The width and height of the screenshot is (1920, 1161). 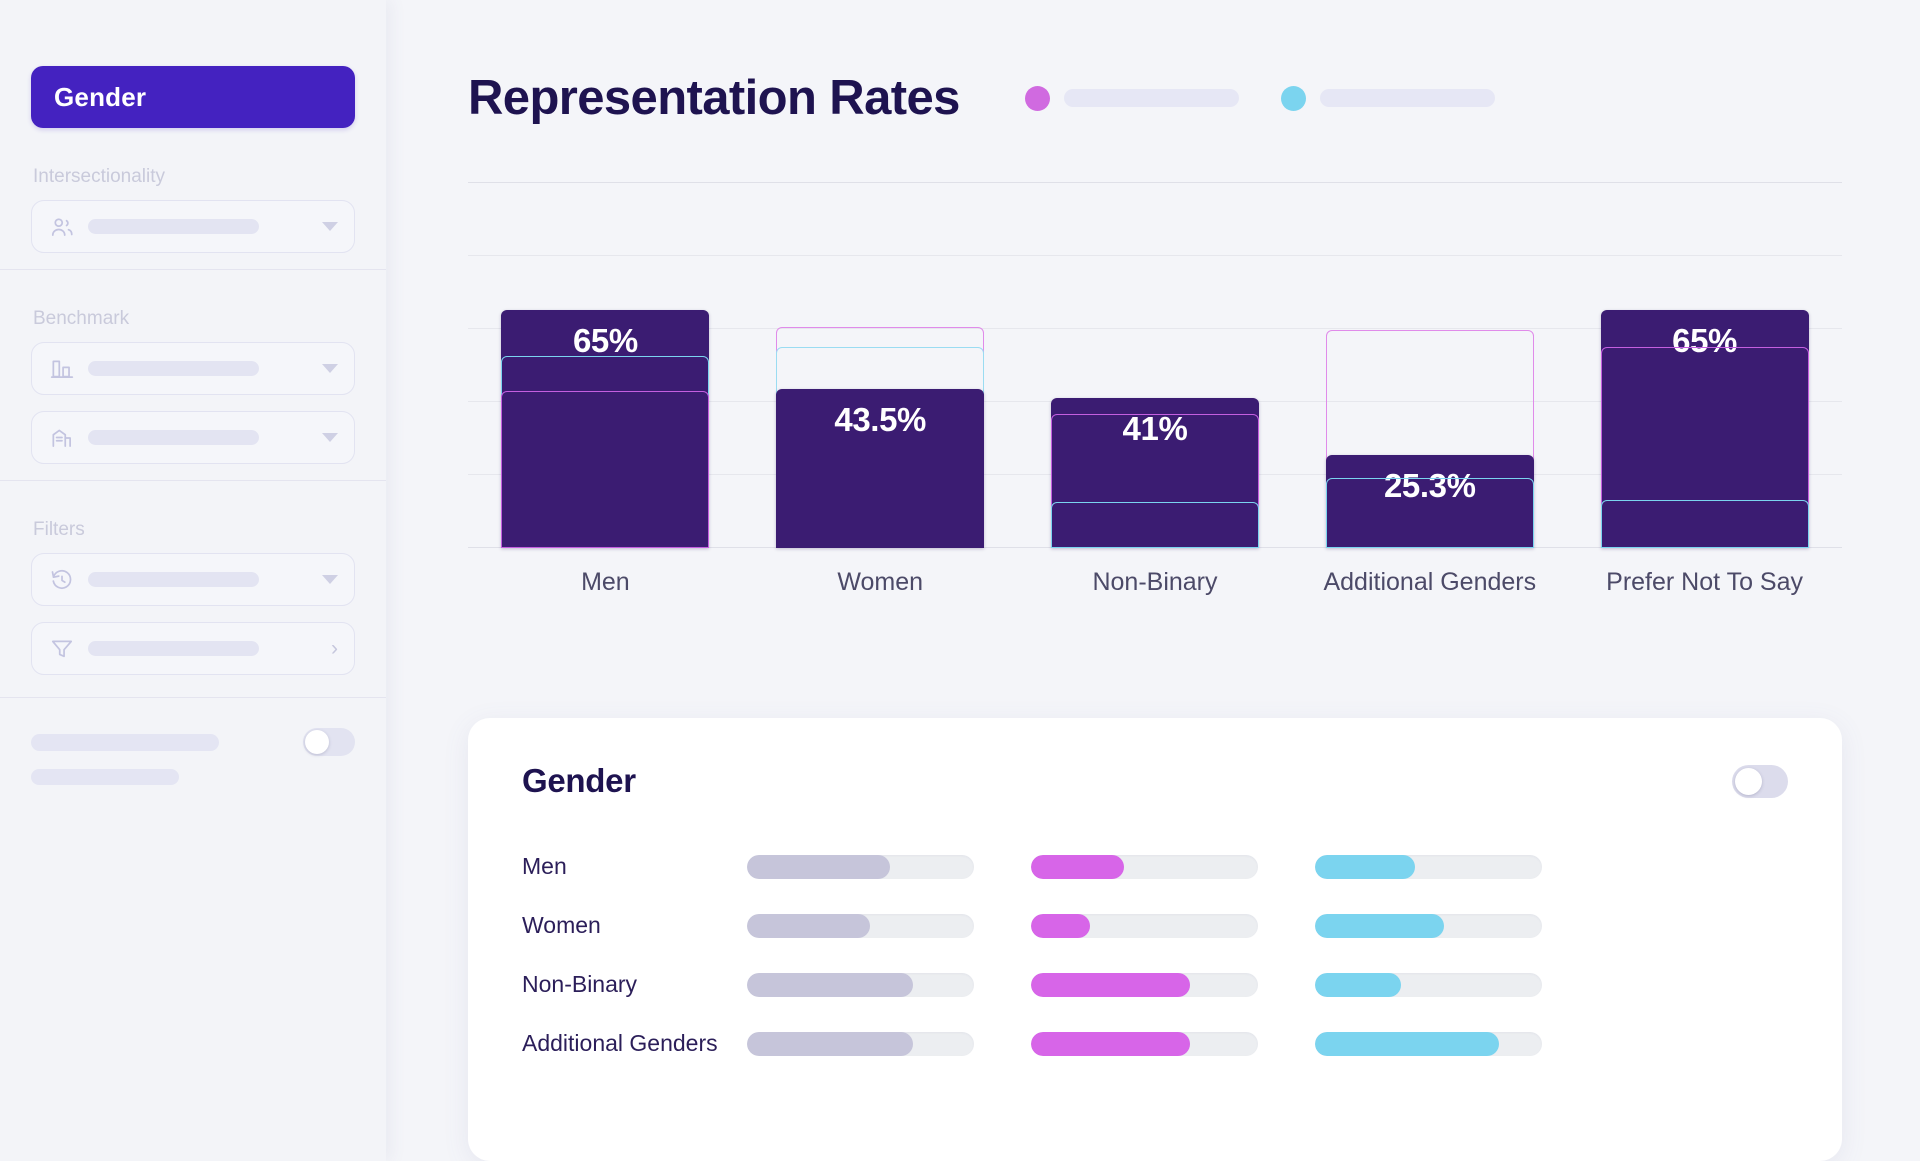 What do you see at coordinates (99, 176) in the screenshot?
I see `sidebar-section-label-intersectionality: Intersectionality` at bounding box center [99, 176].